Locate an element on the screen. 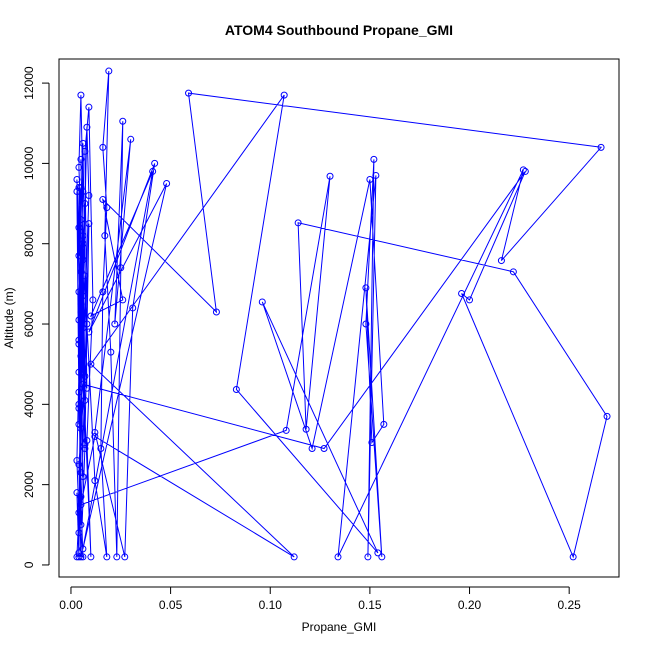 This screenshot has height=650, width=650. y-tick-label: 8000 is located at coordinates (29, 243).